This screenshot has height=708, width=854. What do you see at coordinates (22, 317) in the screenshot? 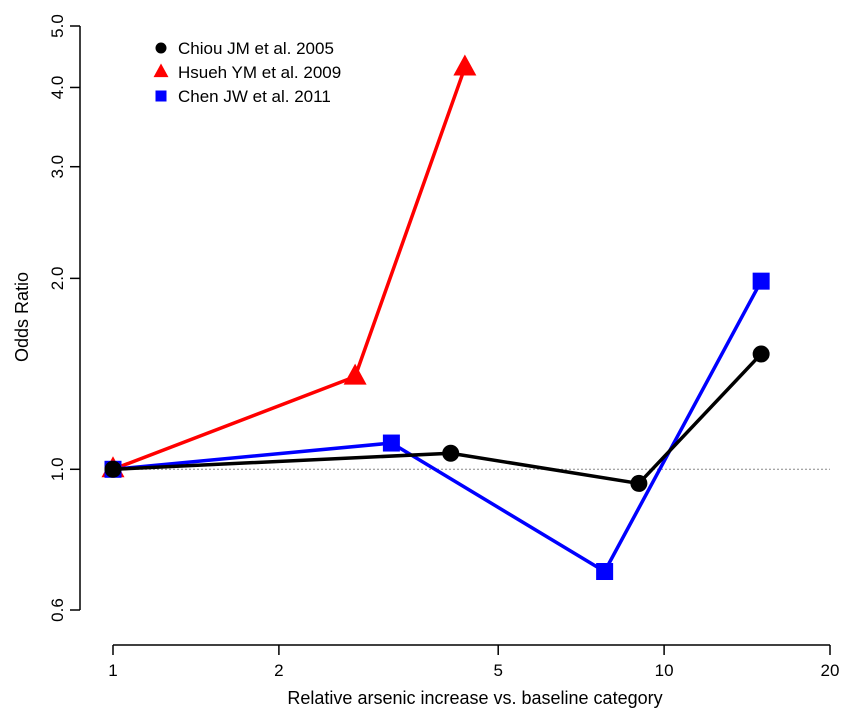
I see `y-axis-title: Odds Ratio` at bounding box center [22, 317].